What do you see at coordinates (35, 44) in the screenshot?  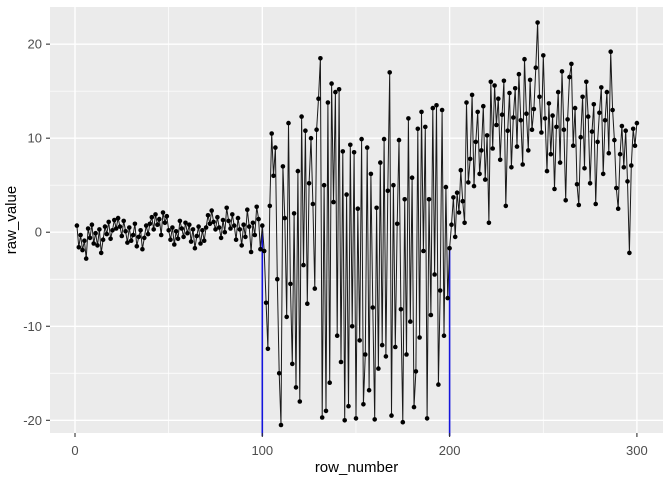 I see `y-tick-label: 20` at bounding box center [35, 44].